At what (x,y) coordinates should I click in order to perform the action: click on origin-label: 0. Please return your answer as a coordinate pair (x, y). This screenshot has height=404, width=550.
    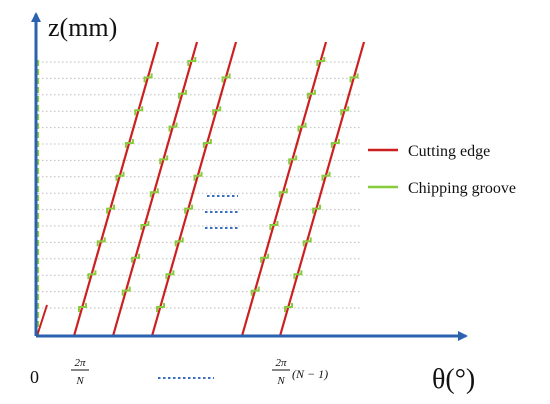
    Looking at the image, I should click on (34, 377).